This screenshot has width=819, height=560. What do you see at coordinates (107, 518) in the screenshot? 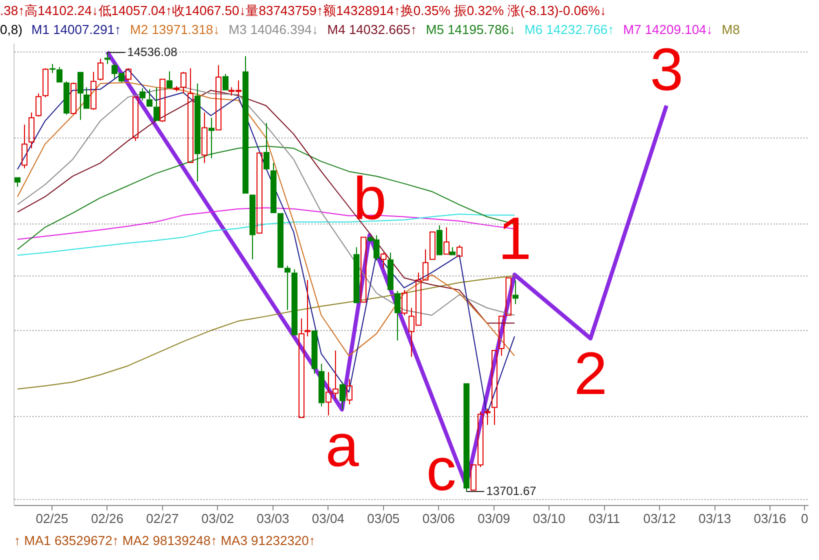
I see `x-tick-label: 02/26` at bounding box center [107, 518].